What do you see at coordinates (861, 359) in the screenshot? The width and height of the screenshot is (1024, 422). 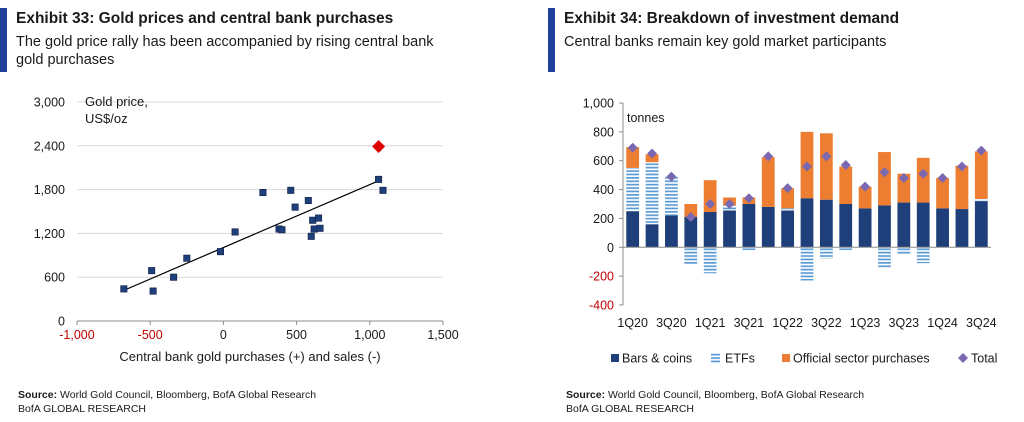 I see `legend-label: Official sector purchases` at bounding box center [861, 359].